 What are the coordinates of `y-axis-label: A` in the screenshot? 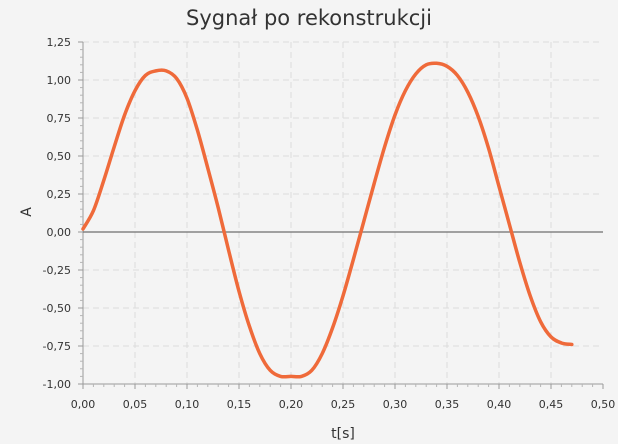 It's located at (27, 212).